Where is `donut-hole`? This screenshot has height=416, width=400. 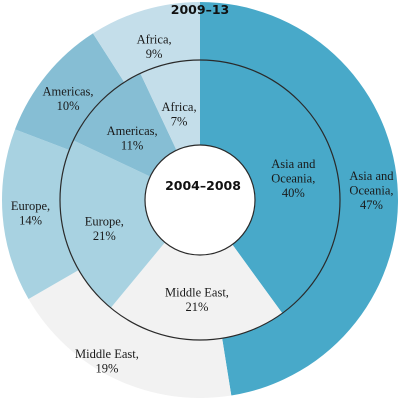 donut-hole is located at coordinates (200, 200).